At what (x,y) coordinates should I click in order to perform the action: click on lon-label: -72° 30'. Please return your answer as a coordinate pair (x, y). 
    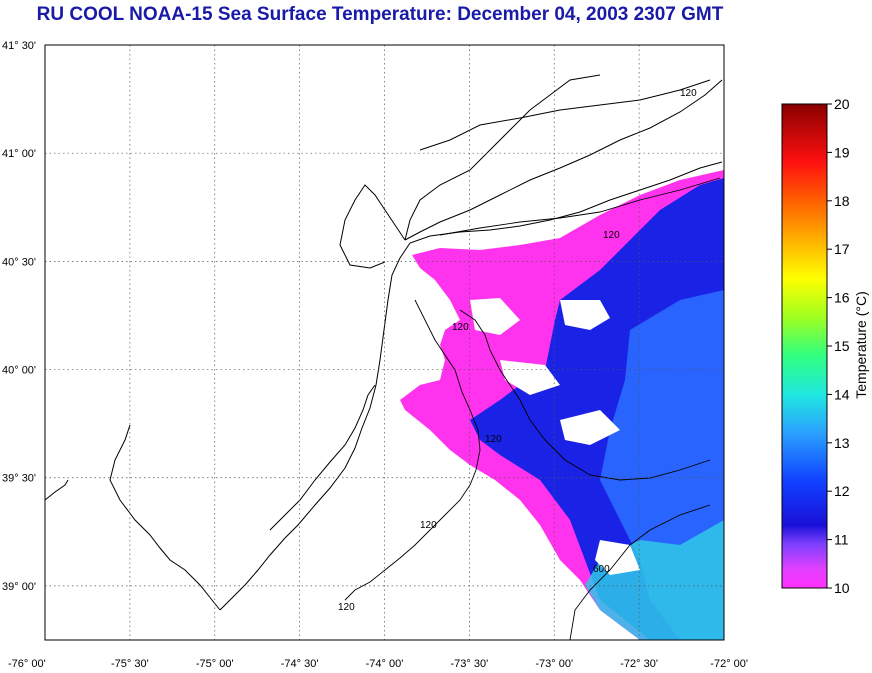
    Looking at the image, I should click on (639, 664).